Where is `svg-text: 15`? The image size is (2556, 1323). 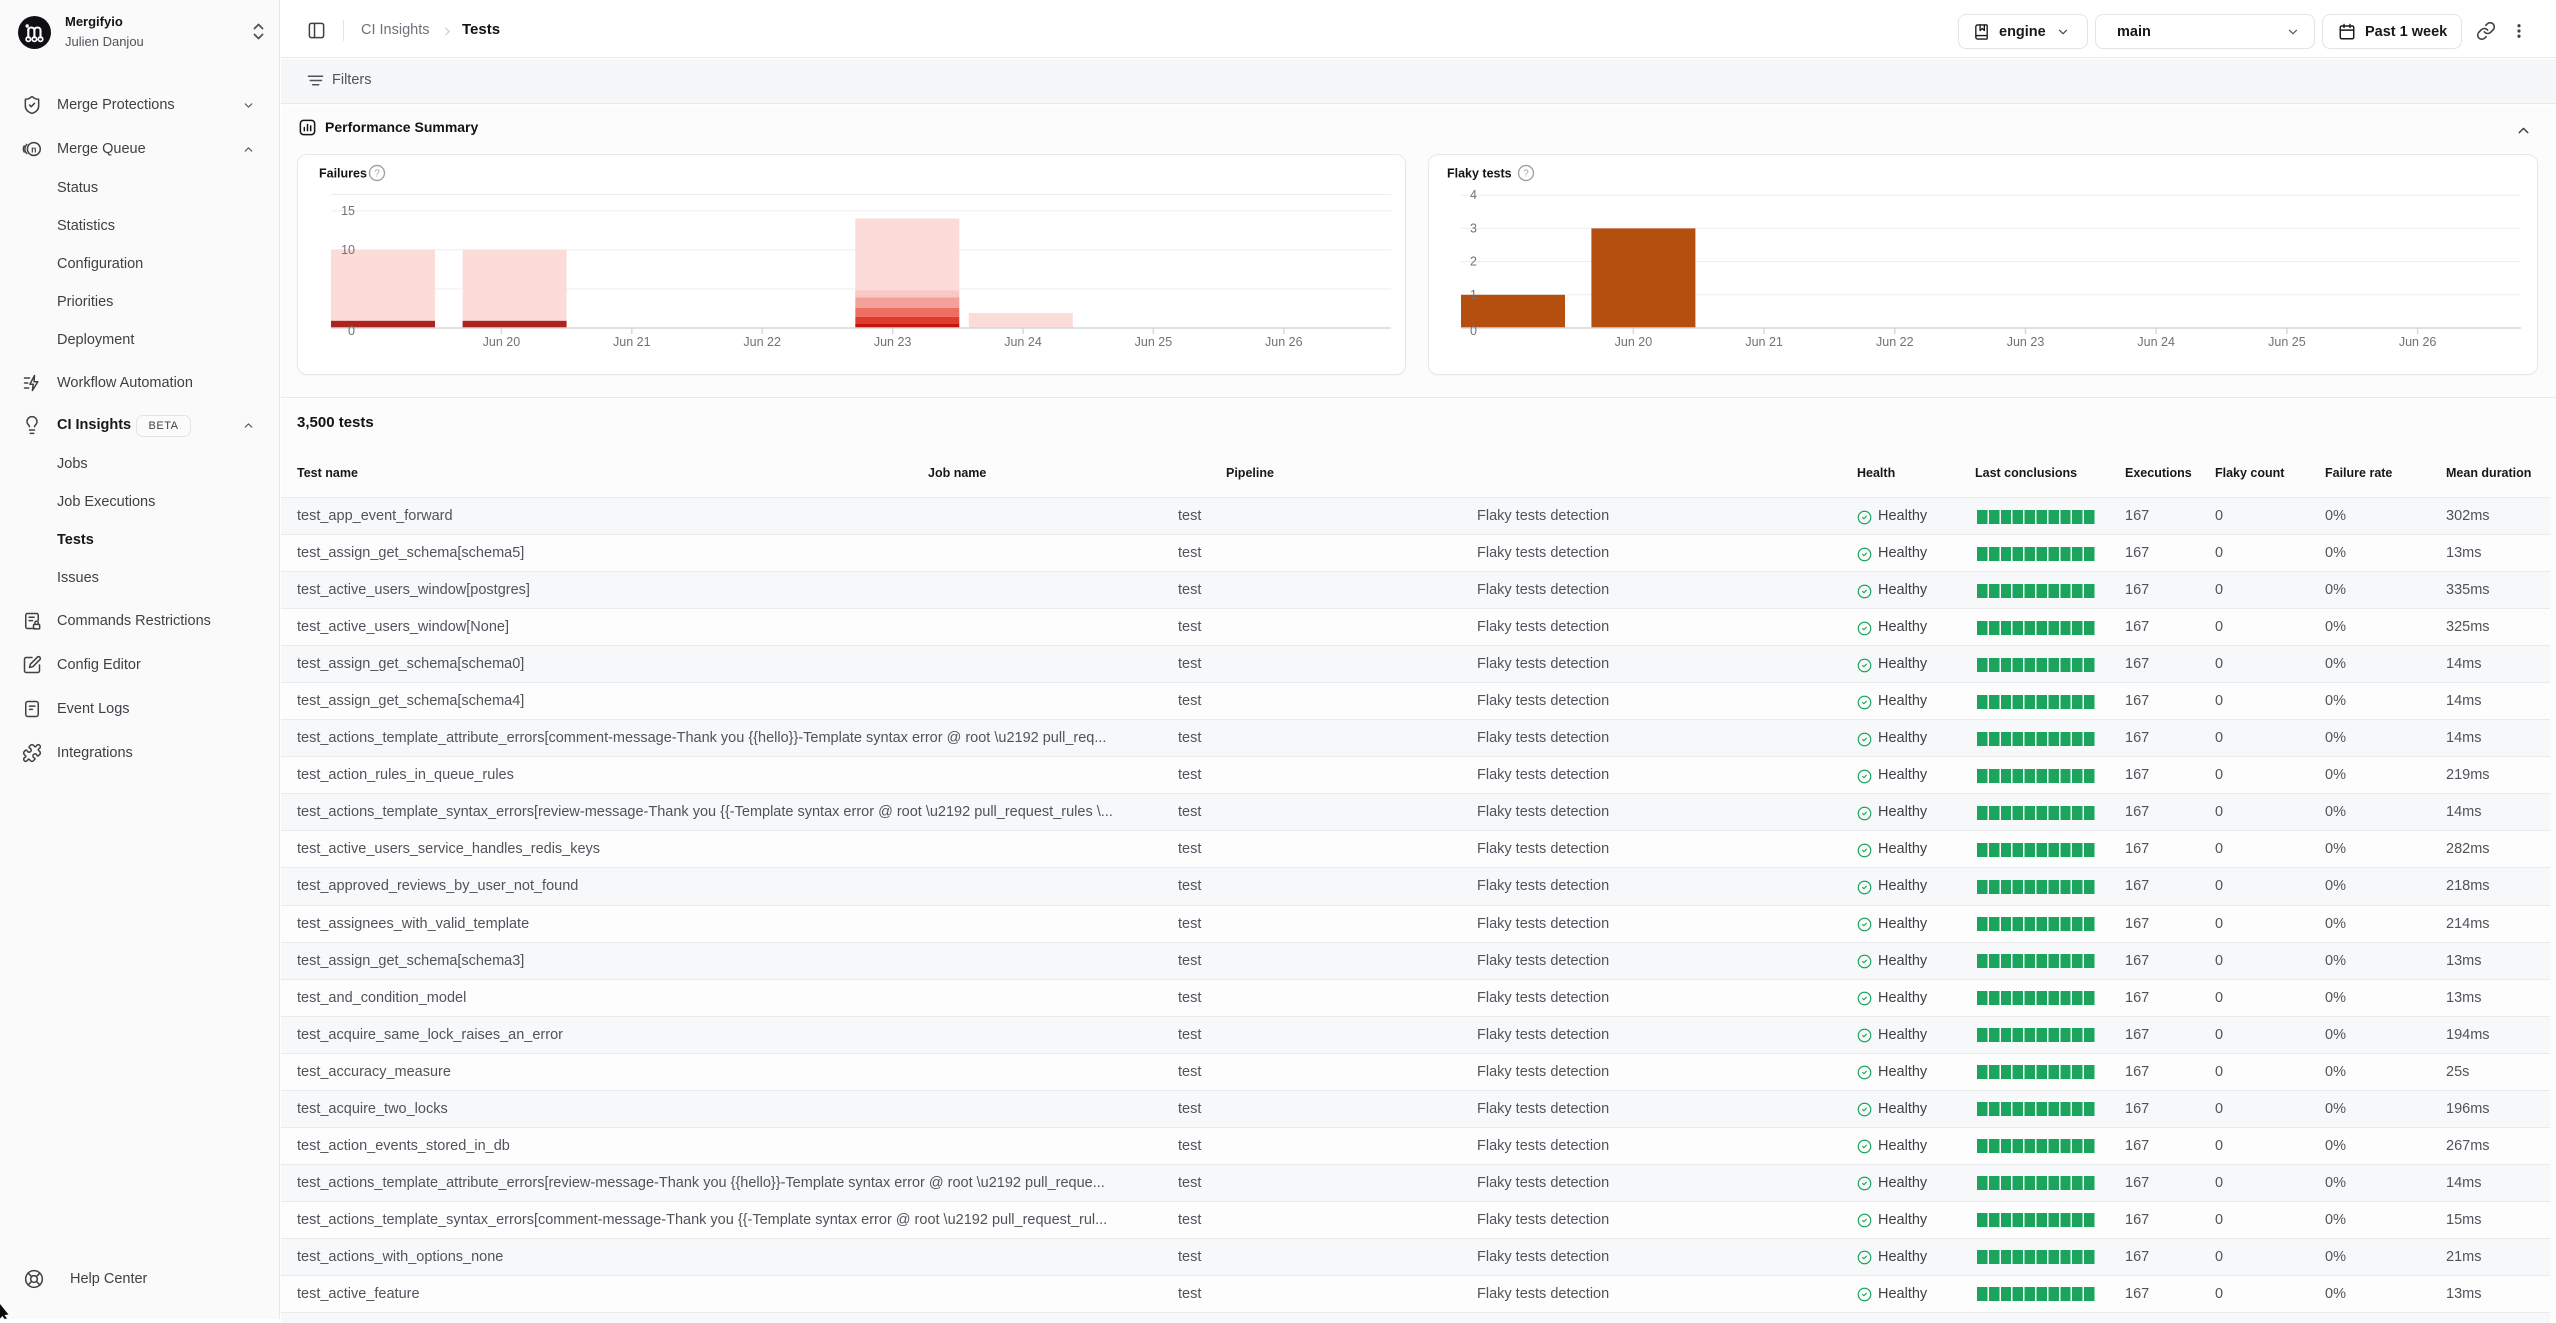
svg-text: 15 is located at coordinates (348, 211).